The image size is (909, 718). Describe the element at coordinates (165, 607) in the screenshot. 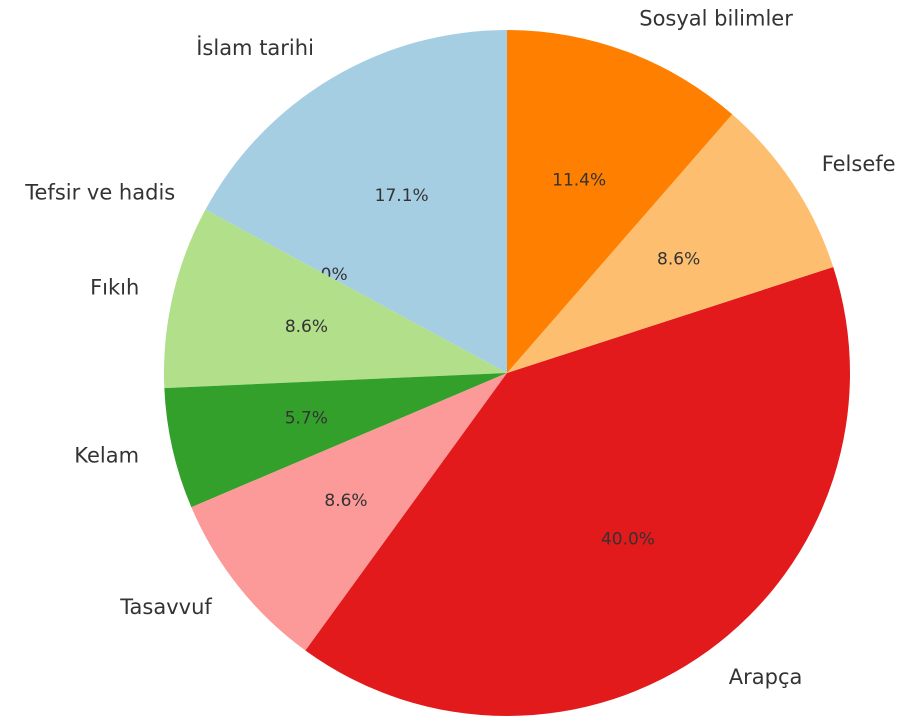

I see `category-label: Tasavvuf` at that location.